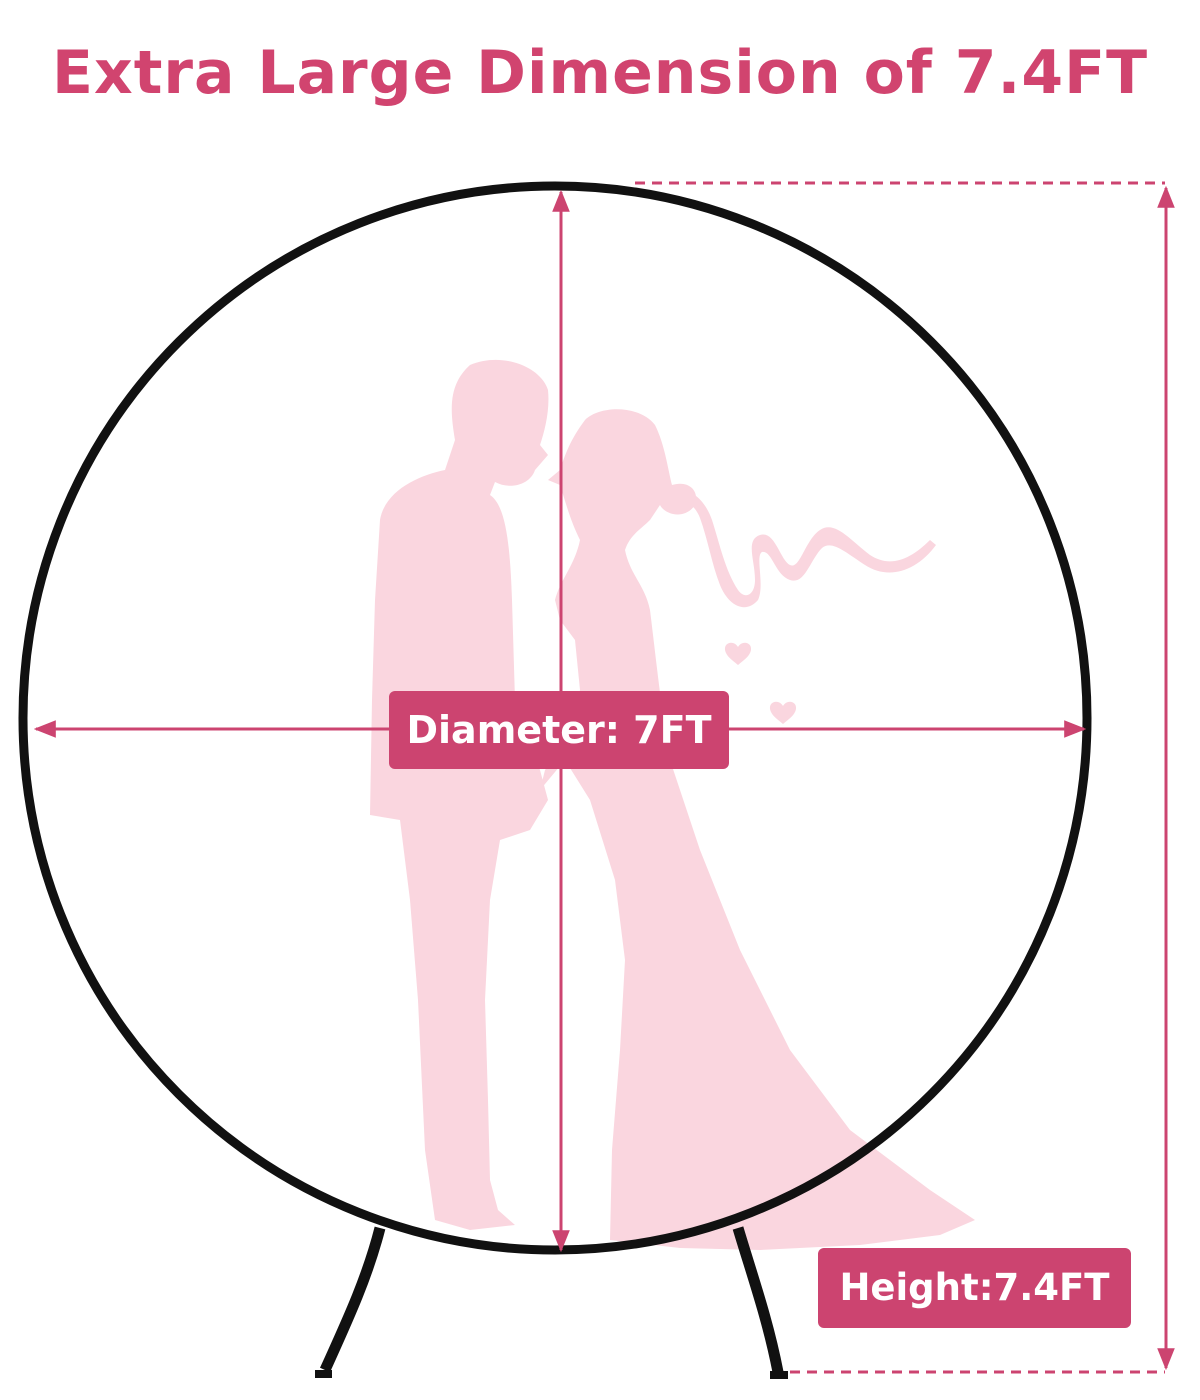 The height and width of the screenshot is (1400, 1200). Describe the element at coordinates (974, 1288) in the screenshot. I see `height-label: Height:7.4FT` at that location.